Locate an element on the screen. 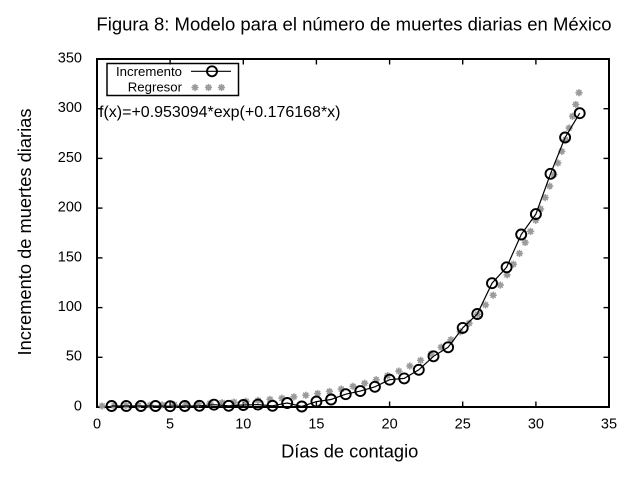 Image resolution: width=640 pixels, height=485 pixels. svg-text: 10 is located at coordinates (243, 425).